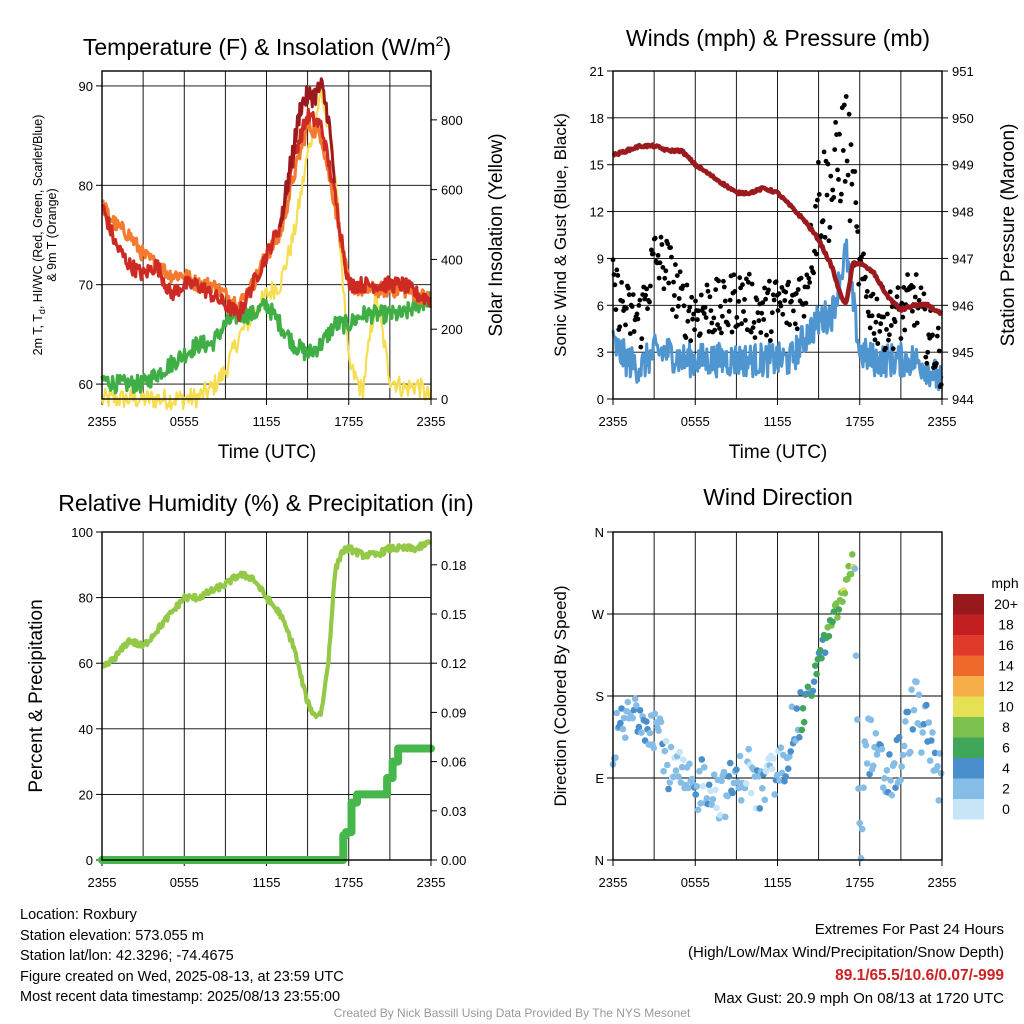 The width and height of the screenshot is (1024, 1024). Describe the element at coordinates (1006, 666) in the screenshot. I see `legend-label: 14` at that location.